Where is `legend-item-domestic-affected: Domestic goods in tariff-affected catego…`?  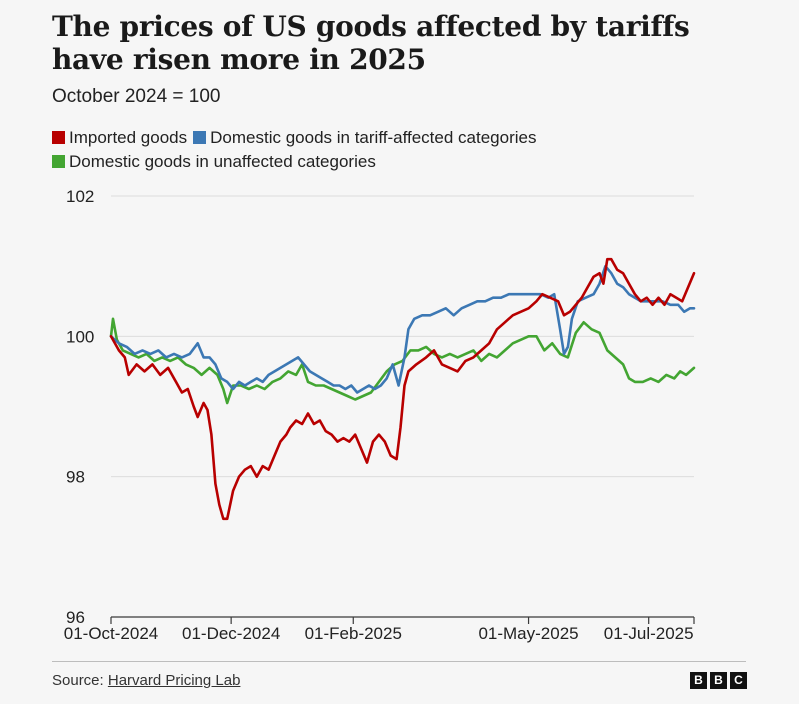
legend-item-domestic-affected: Domestic goods in tariff-affected catego… is located at coordinates (364, 138).